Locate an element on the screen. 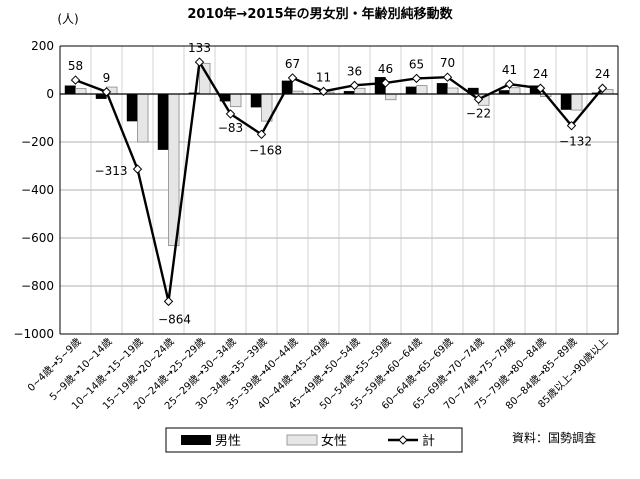 This screenshot has height=479, width=640. legend-swatch-total-marker is located at coordinates (403, 440).